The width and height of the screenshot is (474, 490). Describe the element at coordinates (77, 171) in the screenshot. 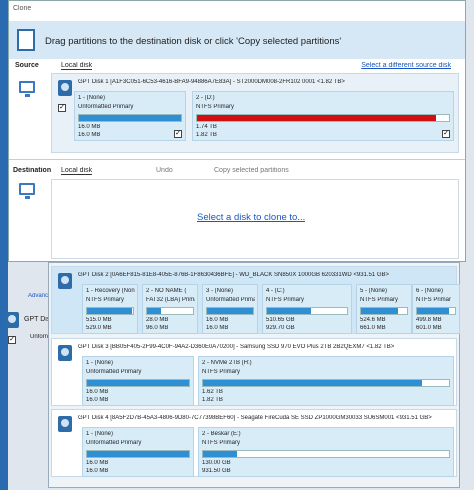

I see `destination-tab: Local disk` at that location.